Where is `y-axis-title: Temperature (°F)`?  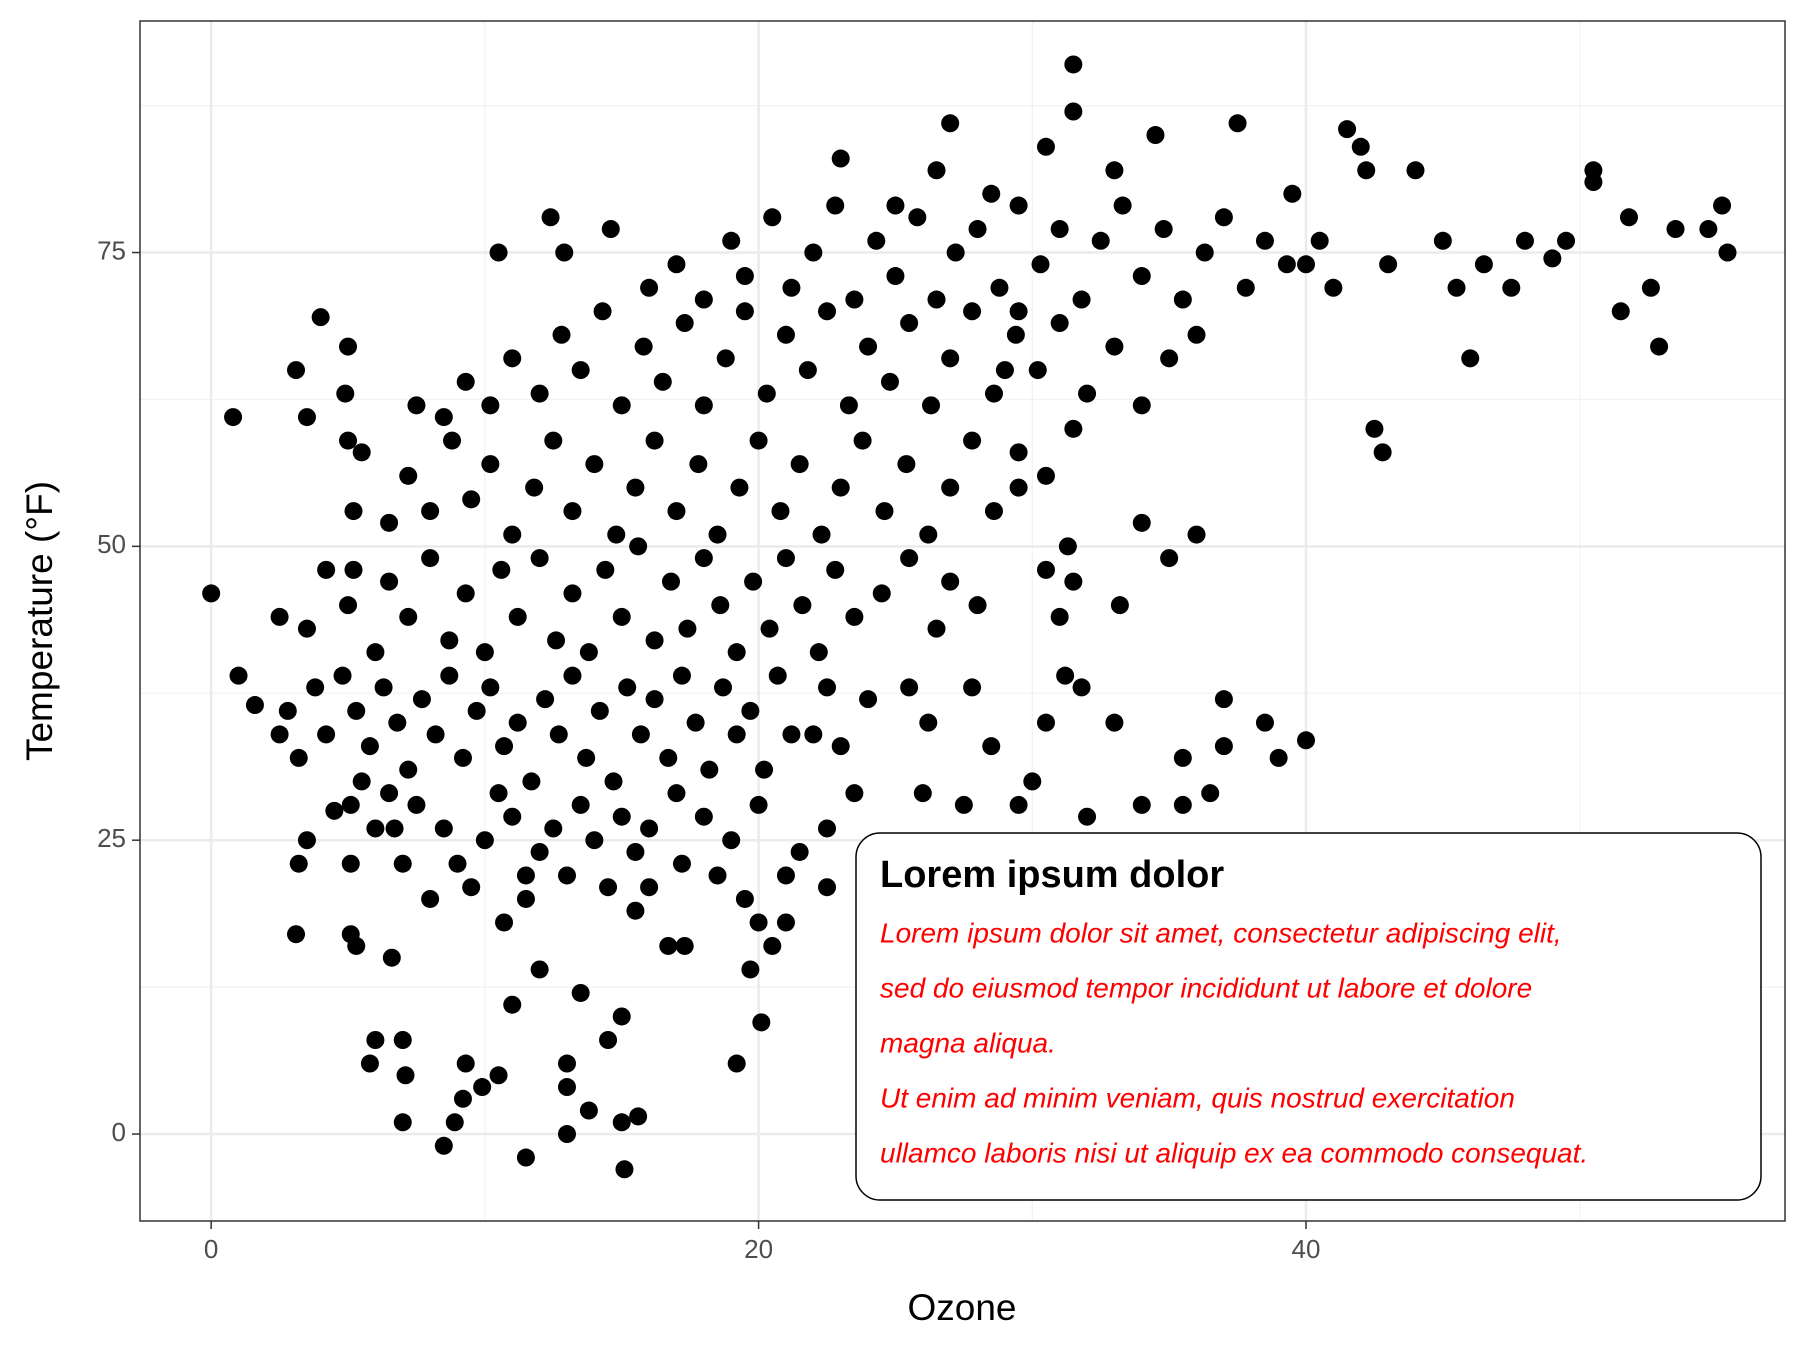 y-axis-title: Temperature (°F) is located at coordinates (39, 621).